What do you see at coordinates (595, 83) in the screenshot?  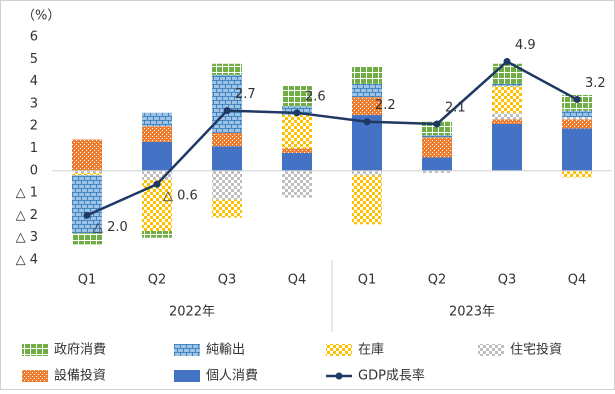 I see `data-label: 3.2` at bounding box center [595, 83].